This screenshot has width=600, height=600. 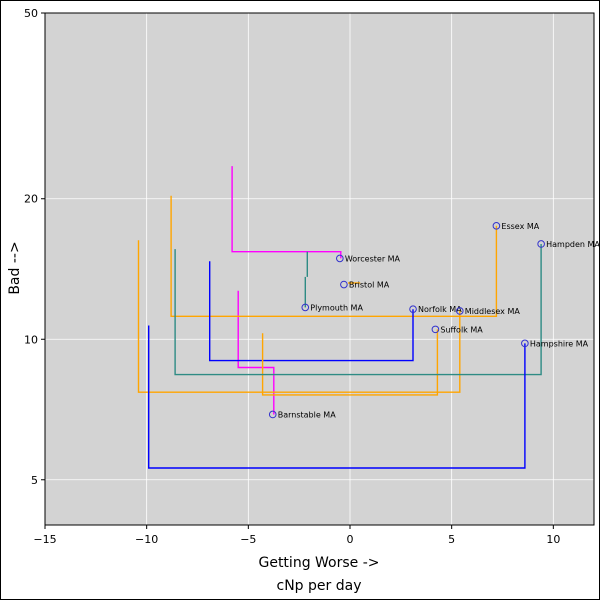 What do you see at coordinates (296, 535) in the screenshot?
I see `x-axis-ticks: −15 −10 −5 0 5 10` at bounding box center [296, 535].